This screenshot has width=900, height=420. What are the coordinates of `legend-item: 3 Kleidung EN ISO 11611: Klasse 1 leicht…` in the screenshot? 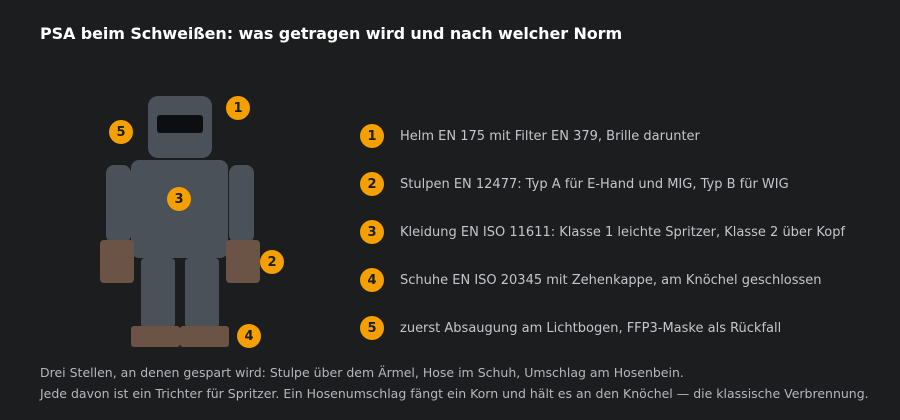 It's located at (620, 232).